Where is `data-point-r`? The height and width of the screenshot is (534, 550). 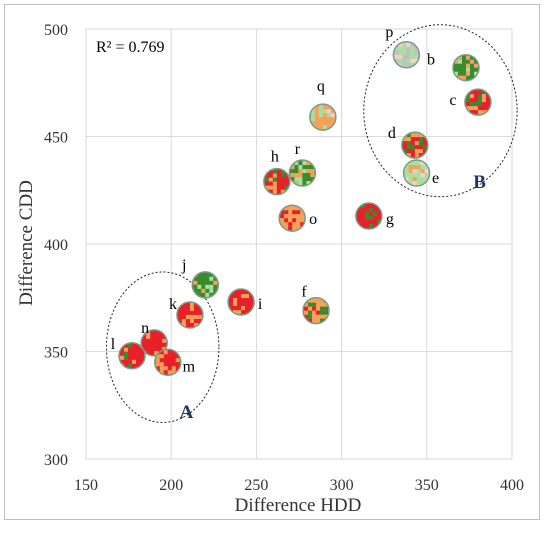
data-point-r is located at coordinates (302, 173).